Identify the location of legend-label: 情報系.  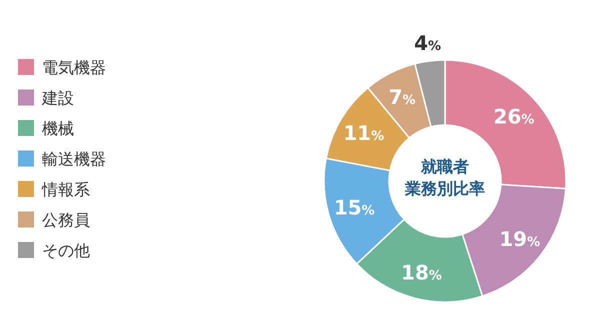
(65, 189).